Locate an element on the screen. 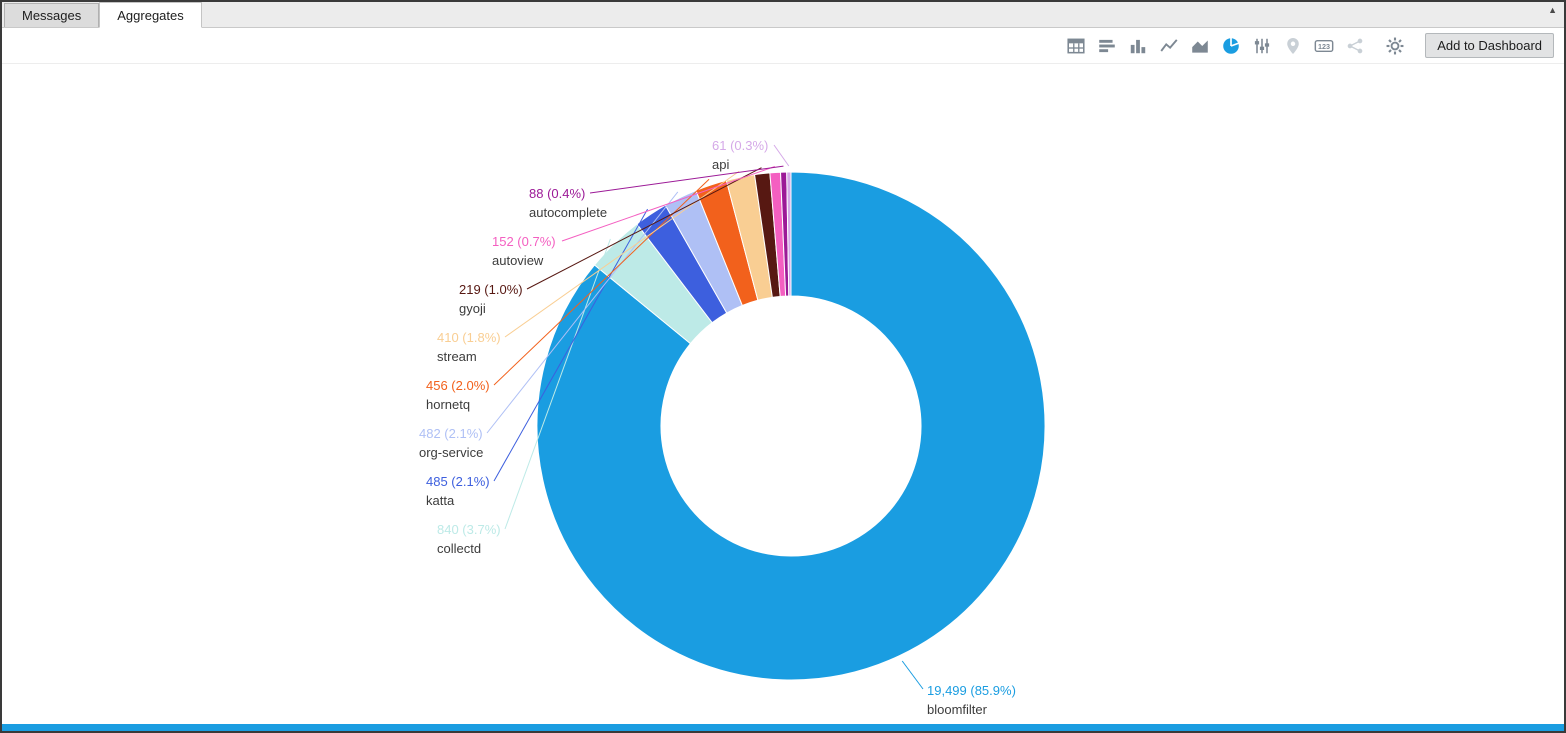  slice-label-bloomfilter: 19,499 (85.9%) bloomfilter is located at coordinates (971, 700).